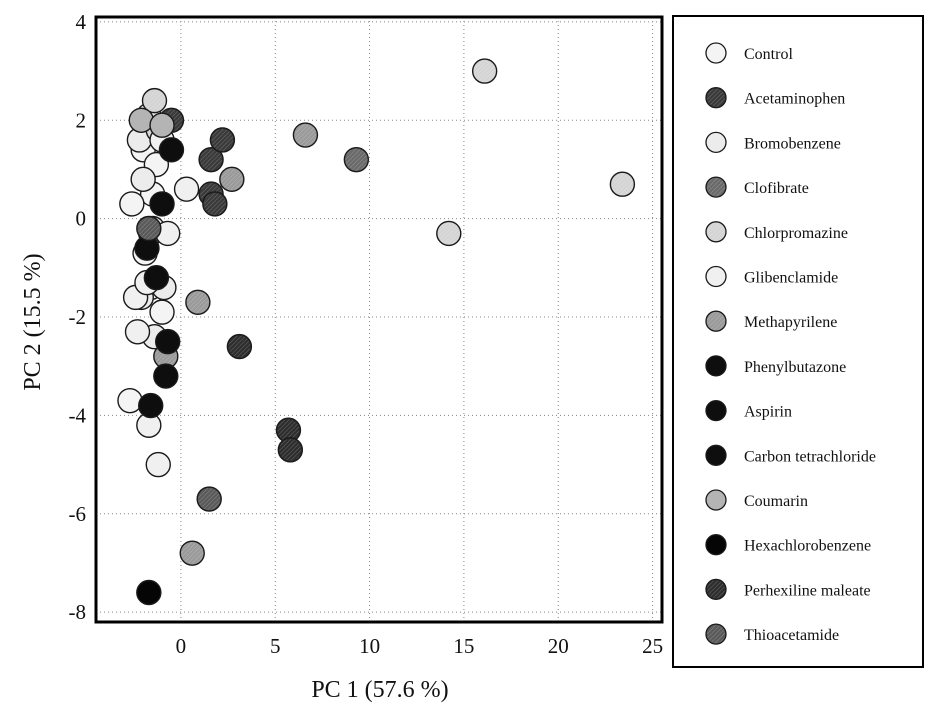 The height and width of the screenshot is (704, 926). Describe the element at coordinates (652, 646) in the screenshot. I see `x-tick-label: 25` at that location.